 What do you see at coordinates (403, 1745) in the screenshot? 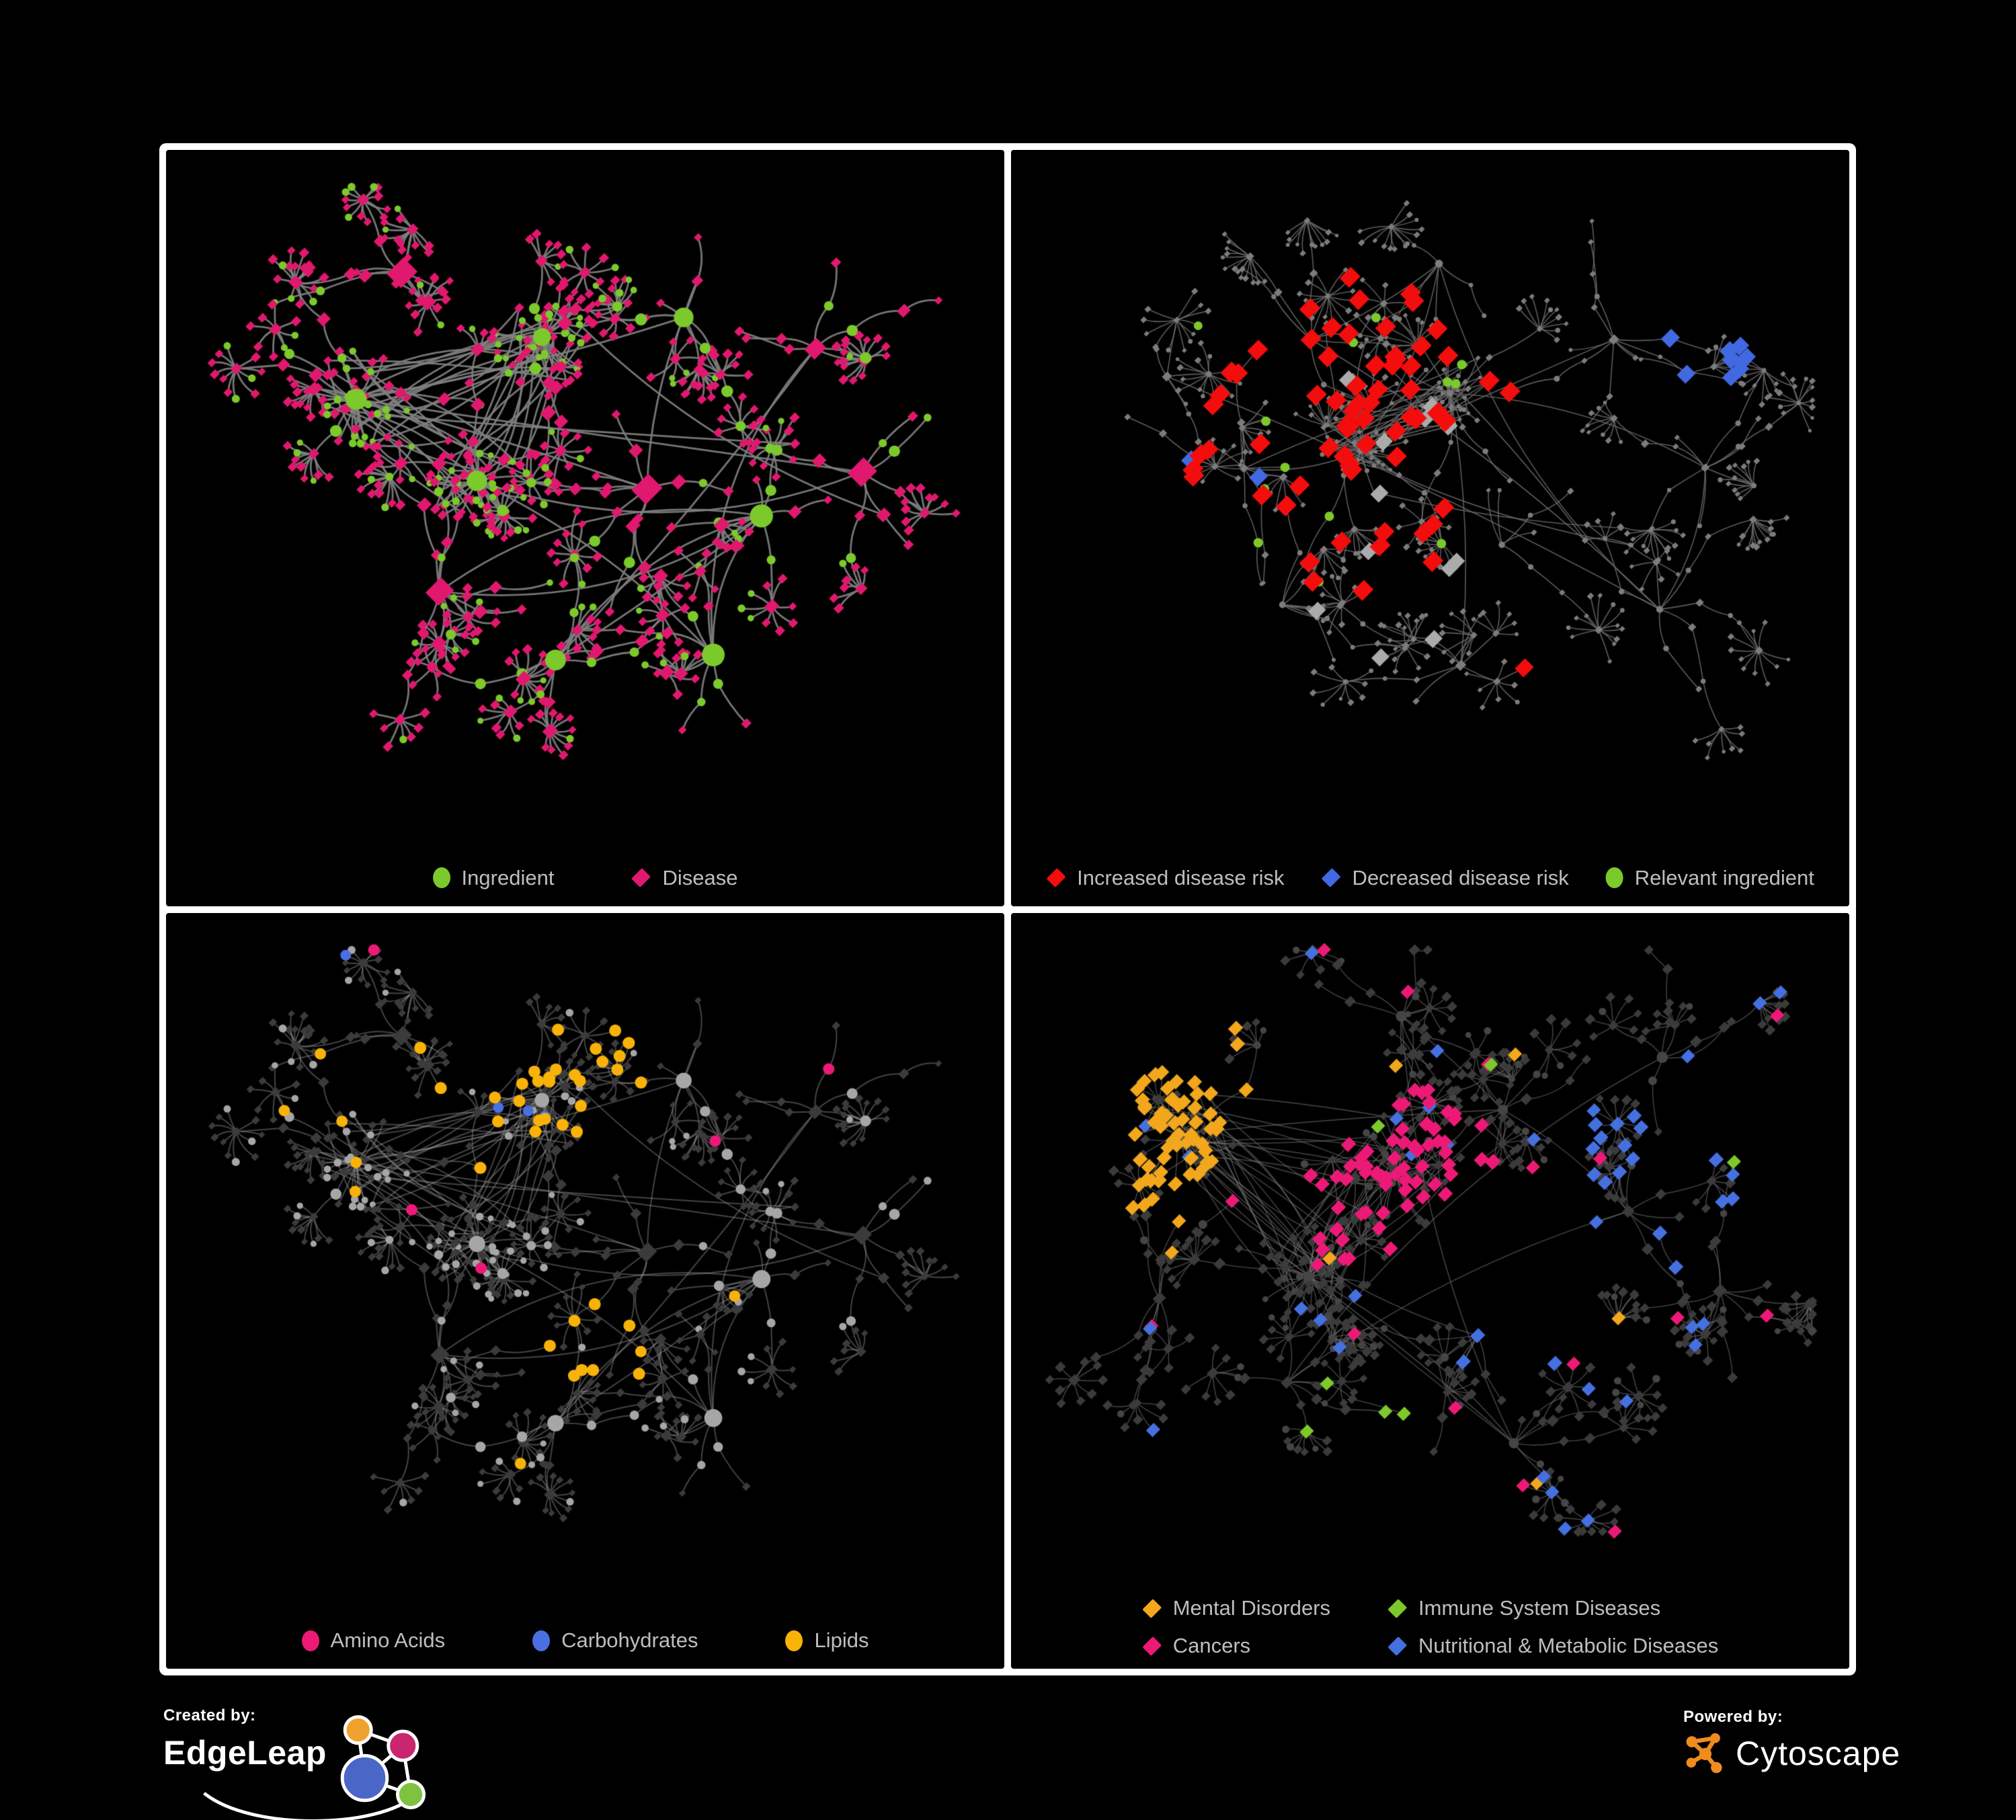
I see `edgeleap-node-pink` at bounding box center [403, 1745].